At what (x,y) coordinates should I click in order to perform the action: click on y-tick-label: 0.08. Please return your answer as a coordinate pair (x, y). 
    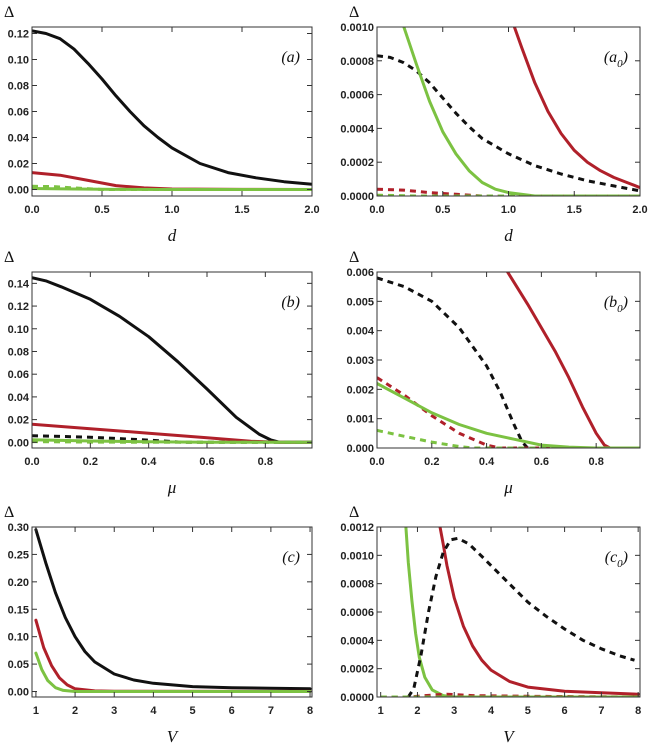
    Looking at the image, I should click on (18, 352).